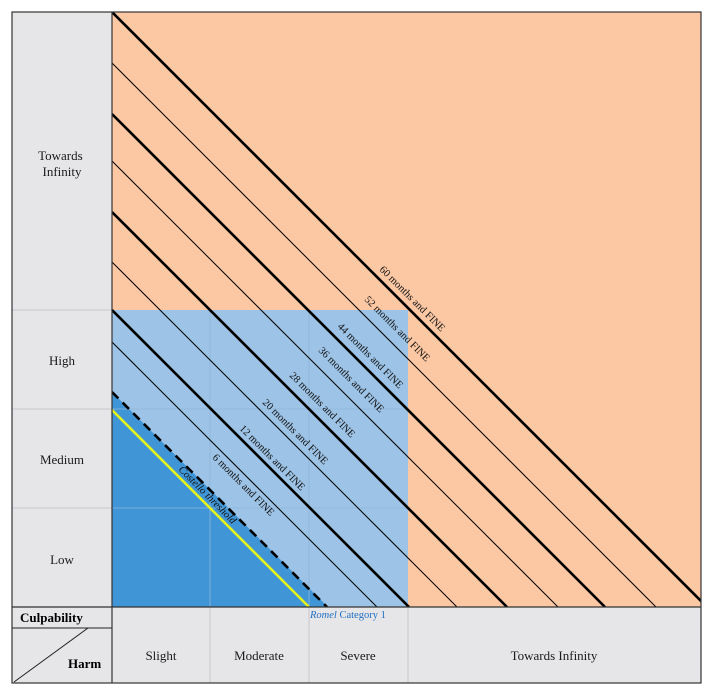 The width and height of the screenshot is (716, 699). What do you see at coordinates (62, 171) in the screenshot?
I see `row-label-towards-infinity-line2: Infinity` at bounding box center [62, 171].